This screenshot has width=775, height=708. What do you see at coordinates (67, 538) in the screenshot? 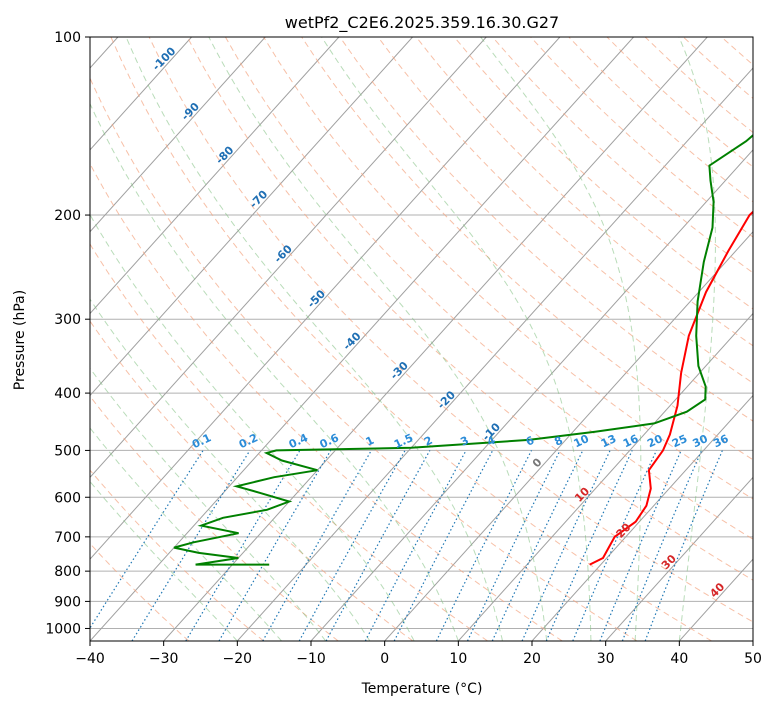
I see `y-tick-label: 700` at bounding box center [67, 538].